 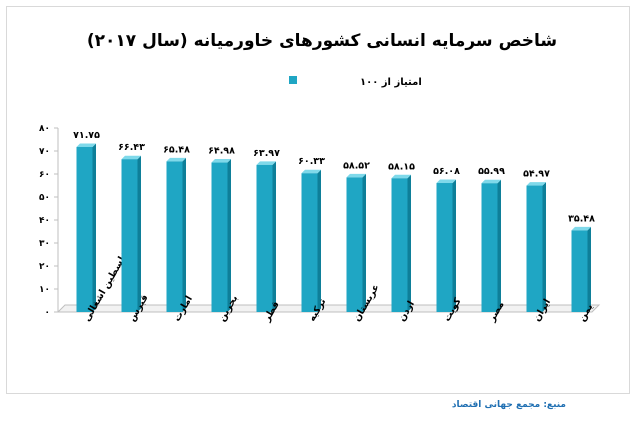 What do you see at coordinates (131, 147) in the screenshot?
I see `bar-value-label: ۶۶.۴۳` at bounding box center [131, 147].